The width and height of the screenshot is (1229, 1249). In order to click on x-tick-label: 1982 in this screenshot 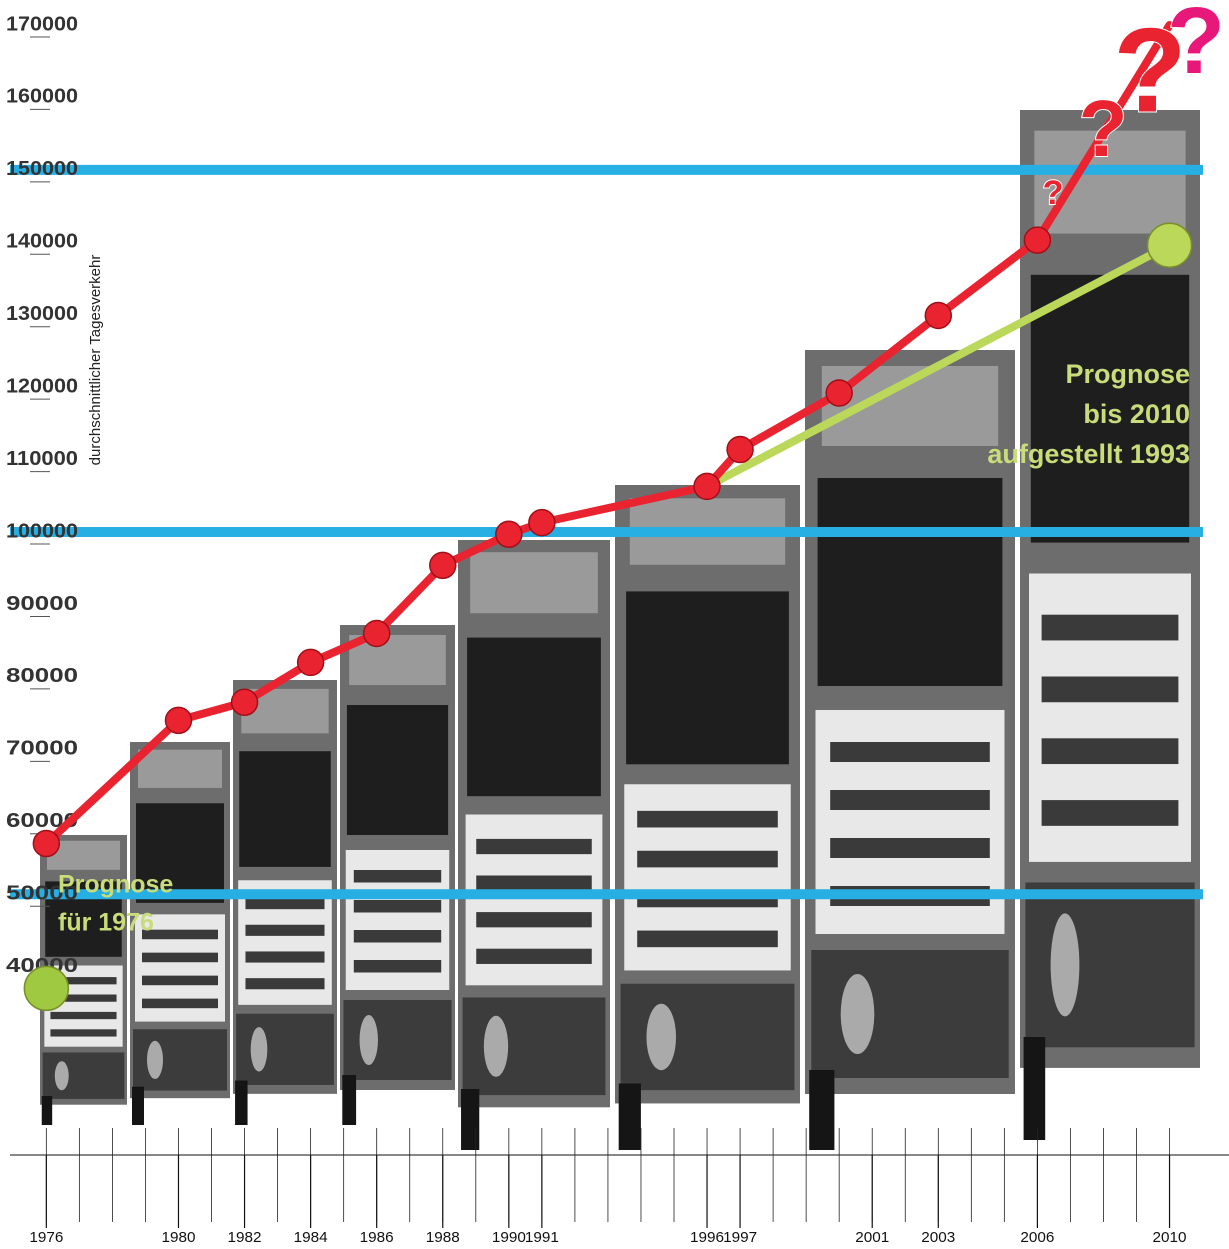, I will do `click(245, 1237)`.